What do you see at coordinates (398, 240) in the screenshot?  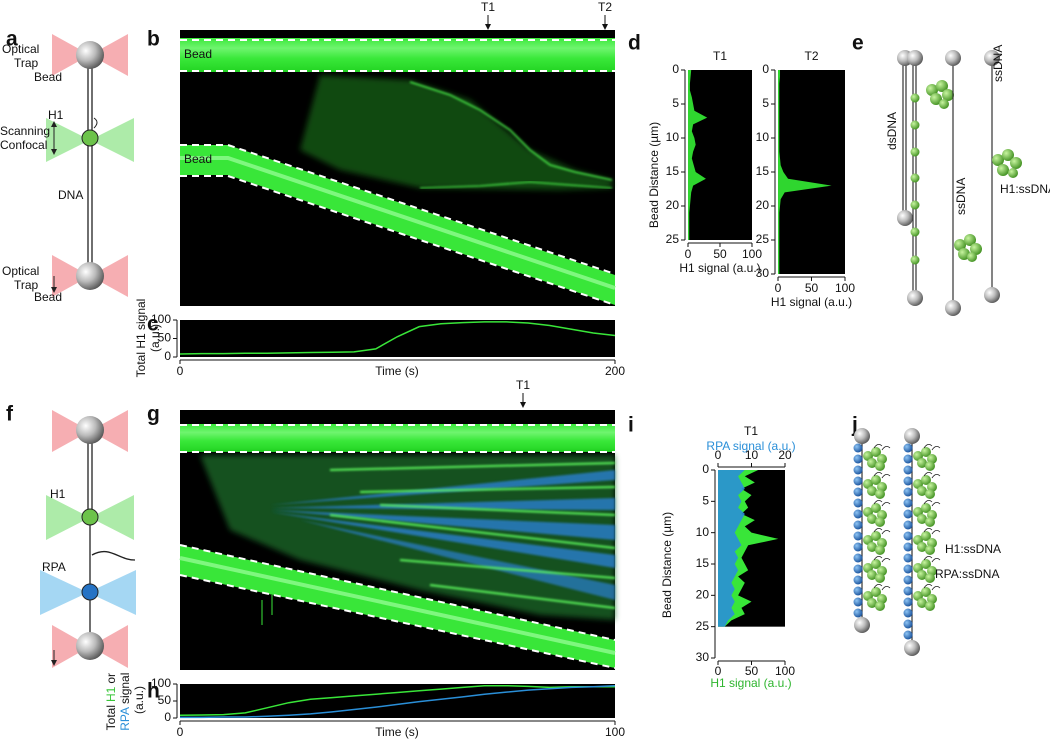 I see `bead-edge` at bounding box center [398, 240].